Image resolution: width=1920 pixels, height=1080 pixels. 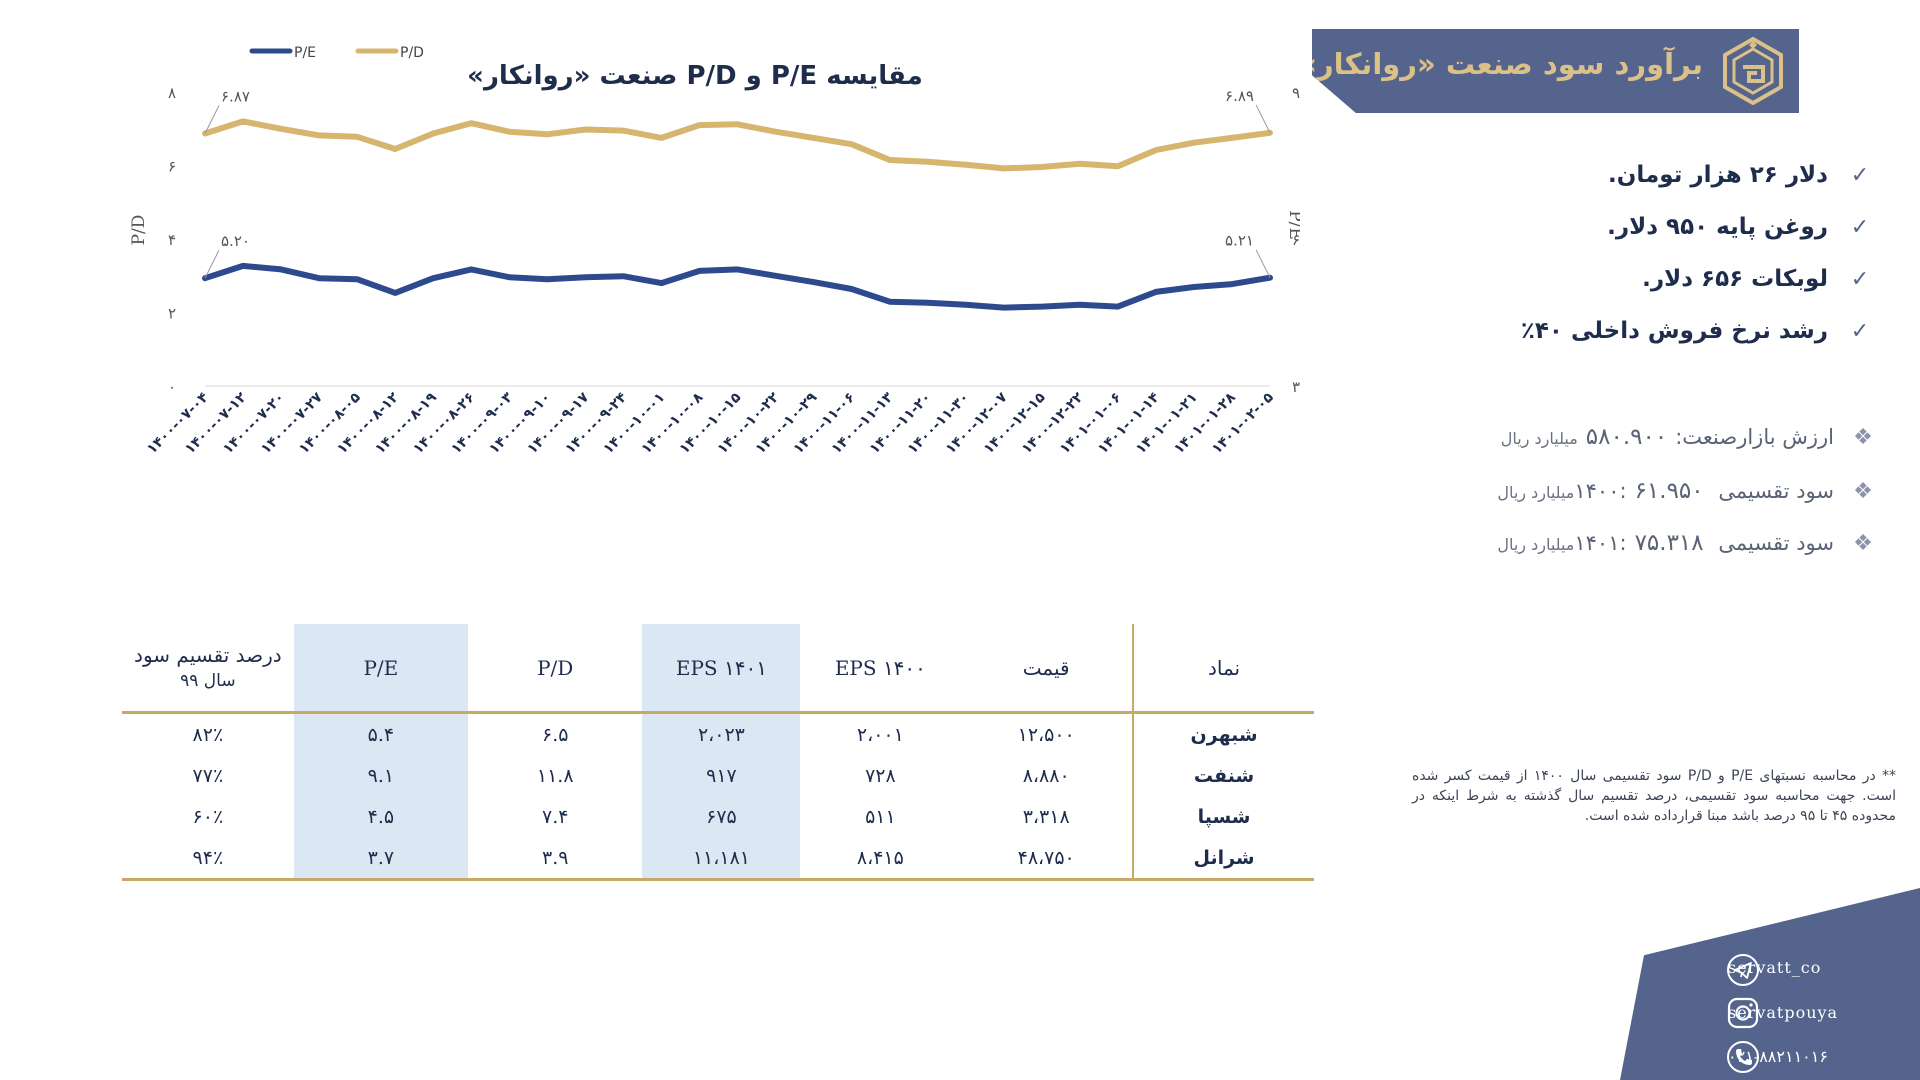 What do you see at coordinates (381, 733) in the screenshot?
I see `cell-pe: ۵.۴` at bounding box center [381, 733].